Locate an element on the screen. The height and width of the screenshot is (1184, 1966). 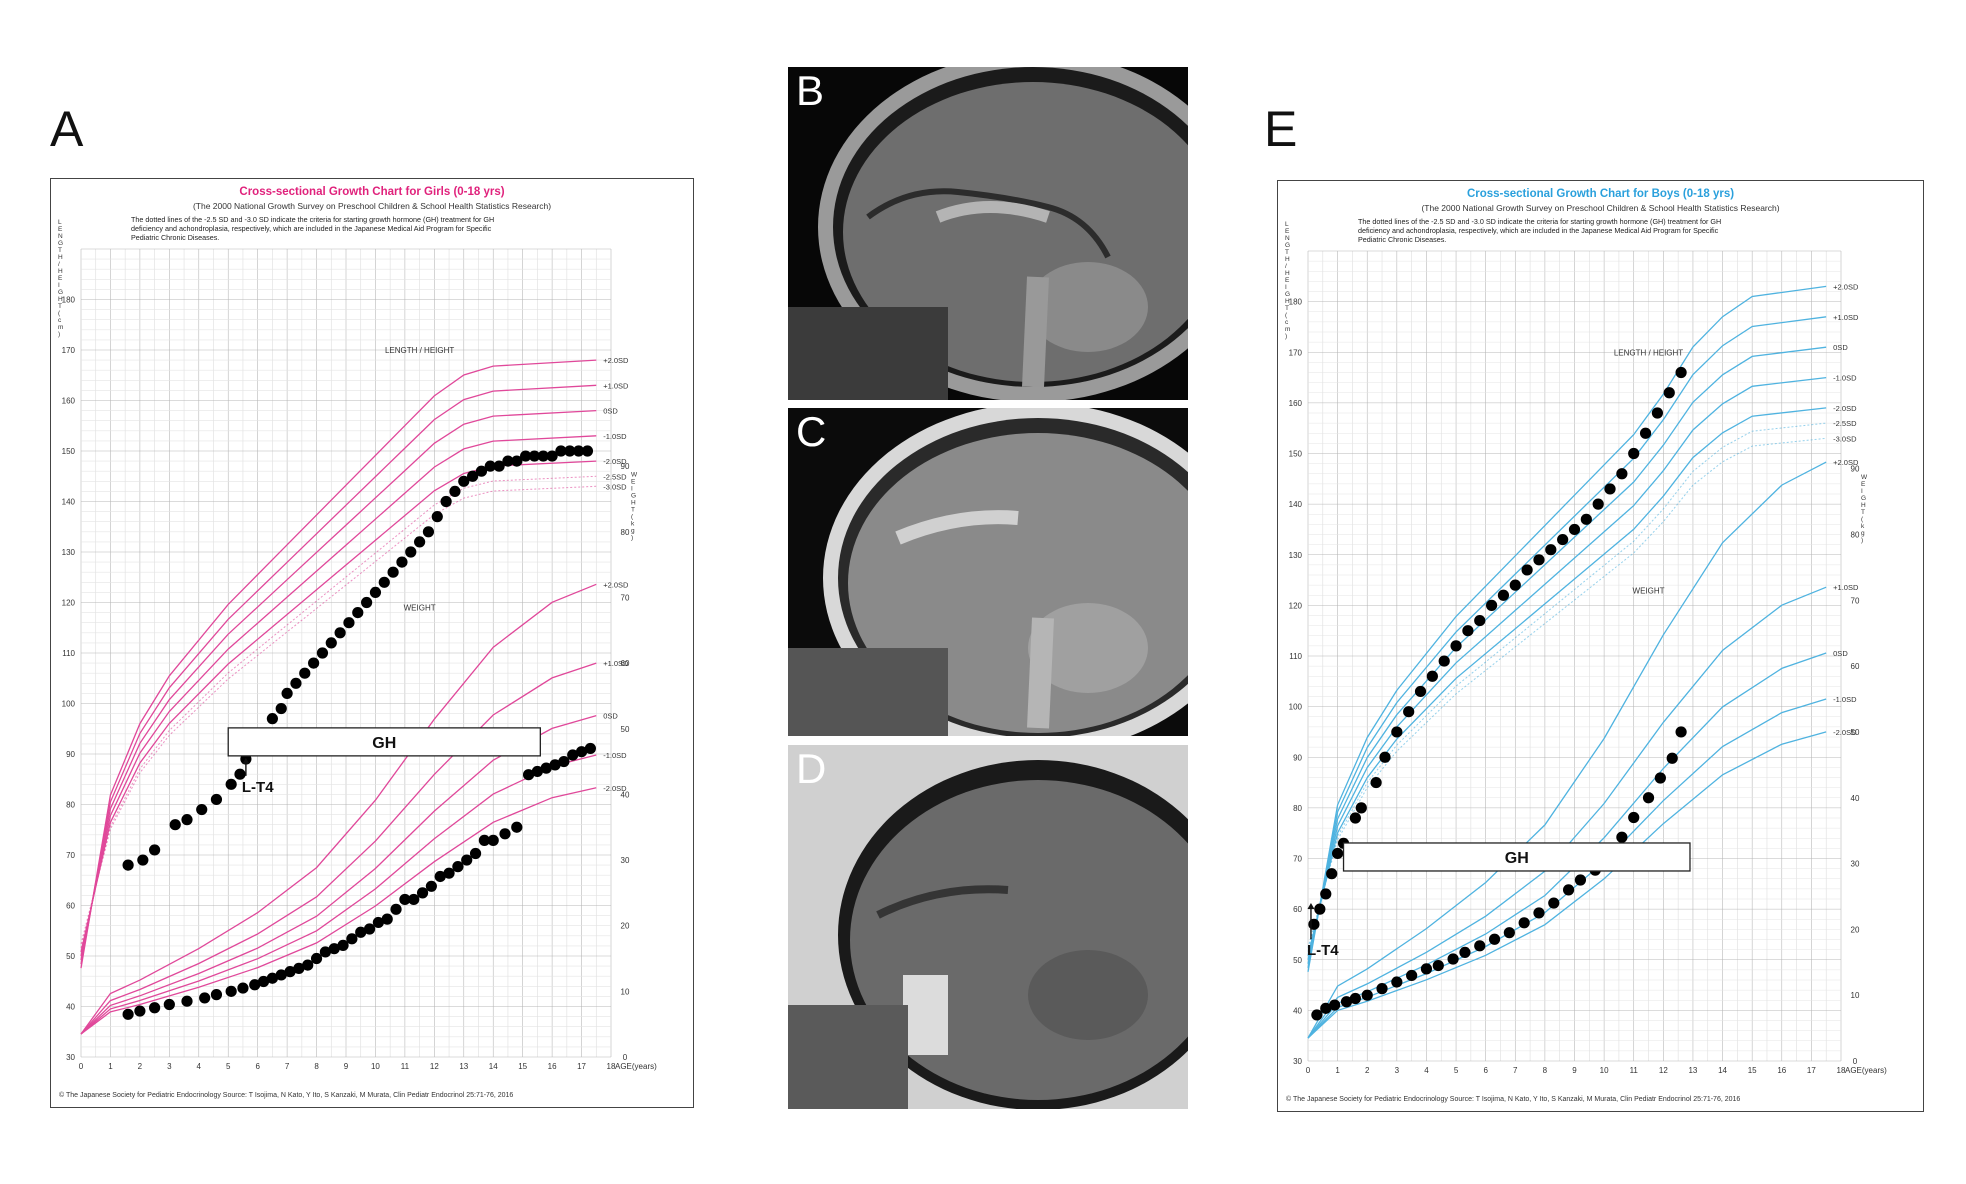
height-tick-label: 90 is located at coordinates (70, 754).